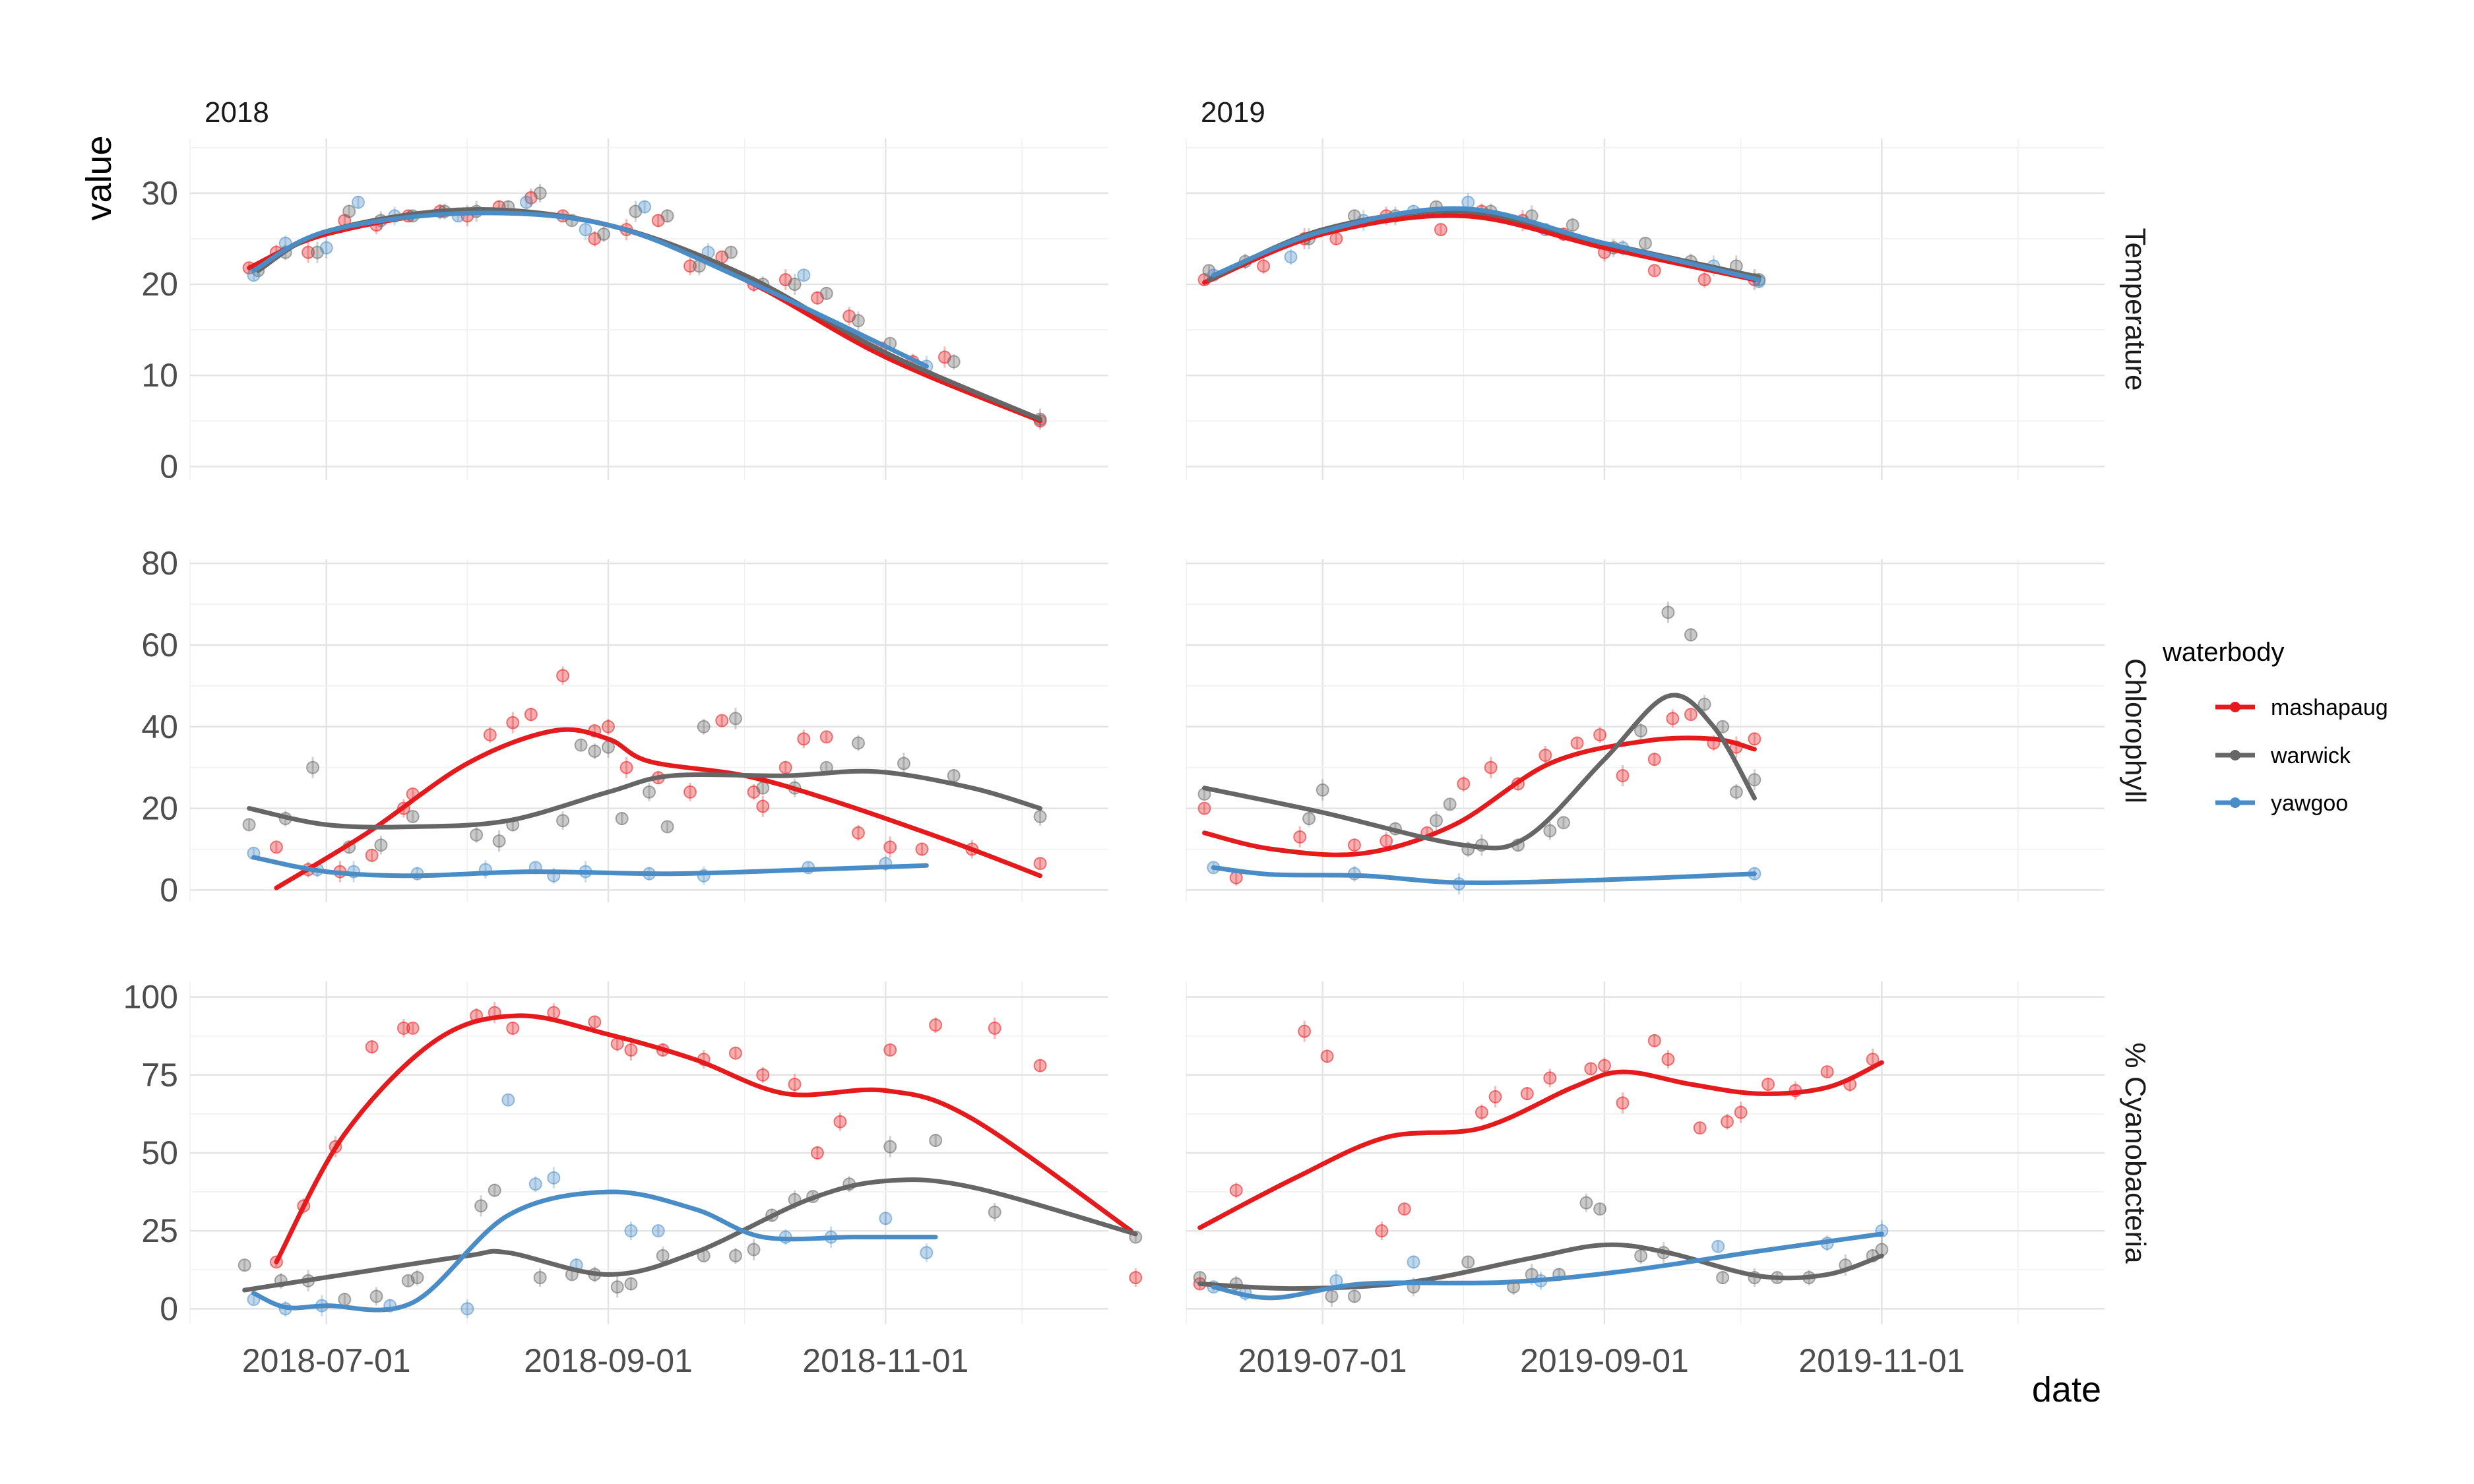 This screenshot has width=2474, height=1484. I want to click on legend-item-warwick: warwick, so click(2283, 755).